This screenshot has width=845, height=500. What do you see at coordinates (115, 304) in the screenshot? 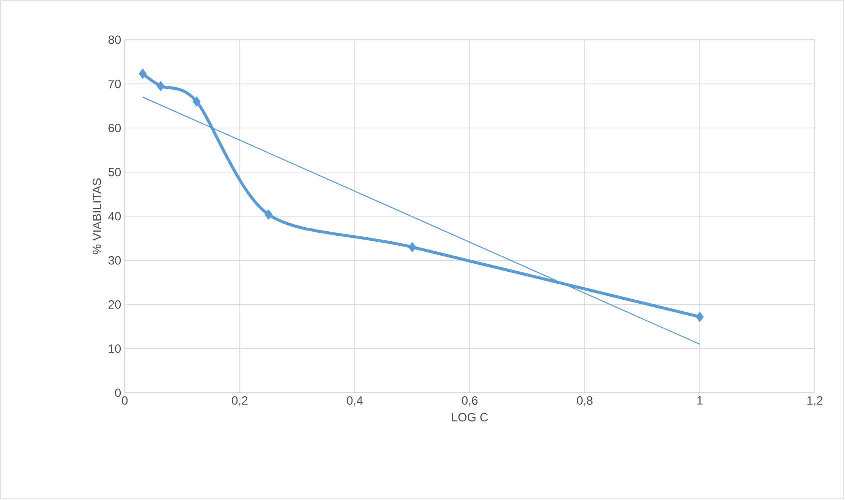
I see `y-tick-label: 20` at bounding box center [115, 304].